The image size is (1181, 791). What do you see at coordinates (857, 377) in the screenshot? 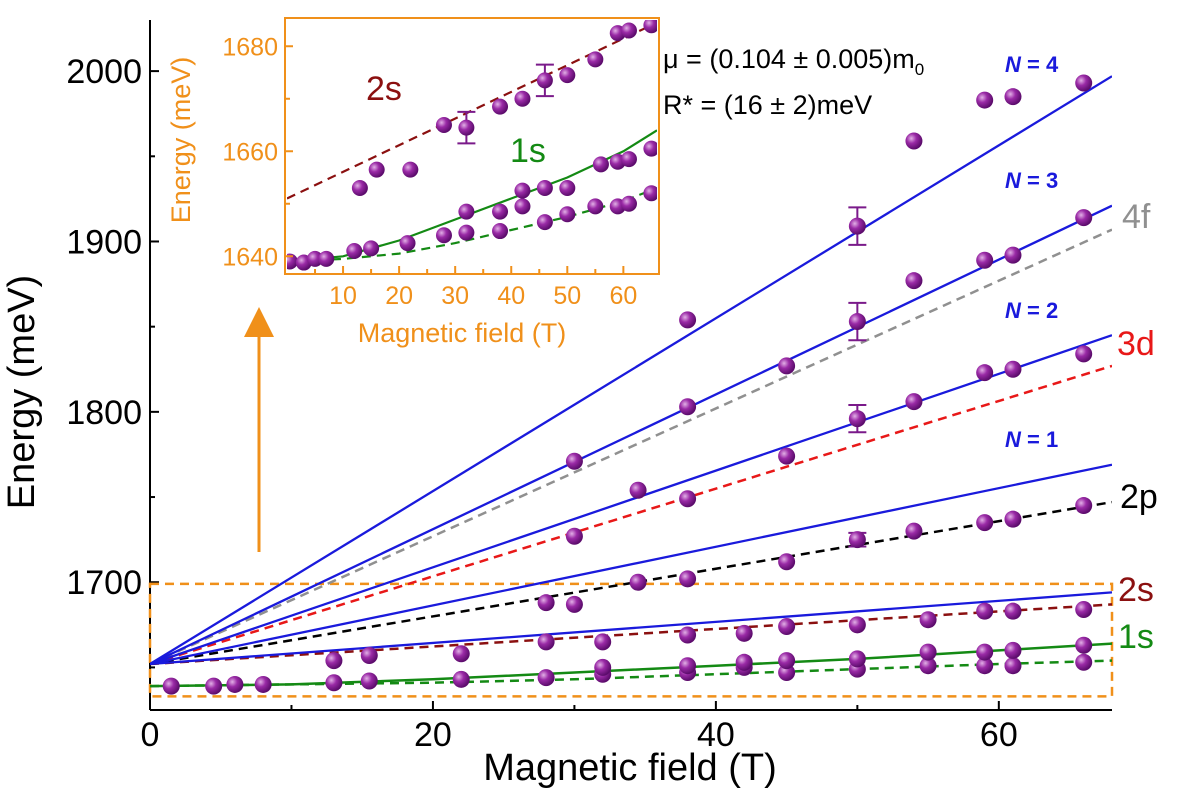
I see `main-error-bars` at bounding box center [857, 377].